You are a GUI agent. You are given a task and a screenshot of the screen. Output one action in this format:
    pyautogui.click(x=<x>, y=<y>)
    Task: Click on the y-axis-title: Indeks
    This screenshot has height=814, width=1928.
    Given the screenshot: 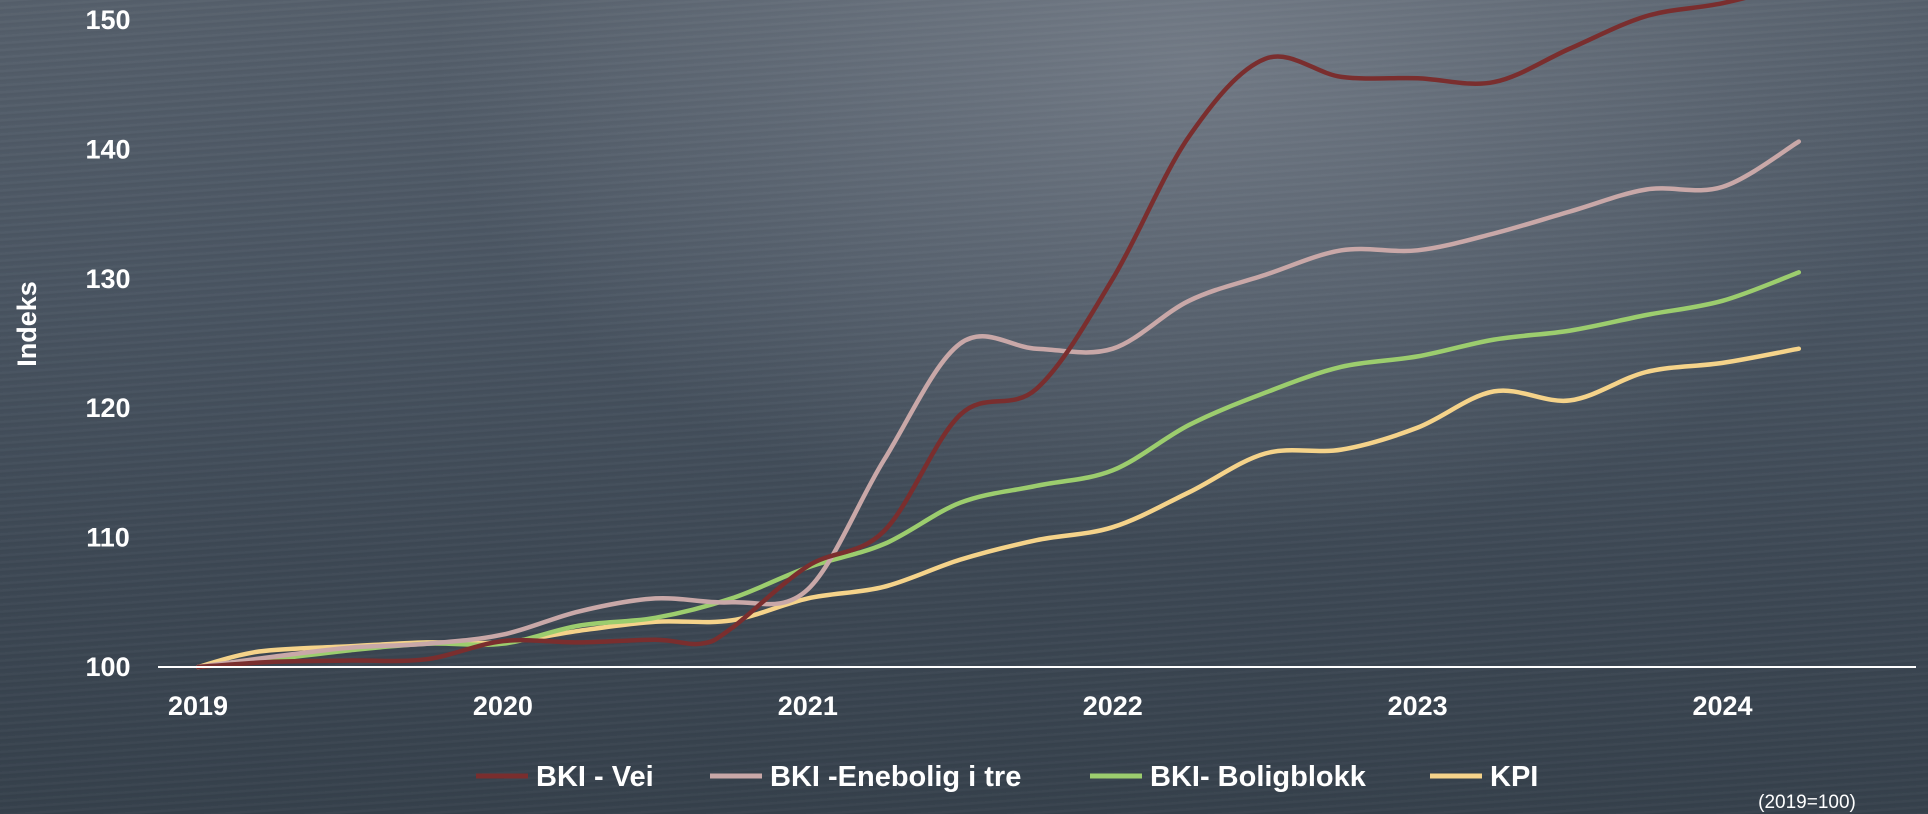 What is the action you would take?
    pyautogui.click(x=27, y=324)
    